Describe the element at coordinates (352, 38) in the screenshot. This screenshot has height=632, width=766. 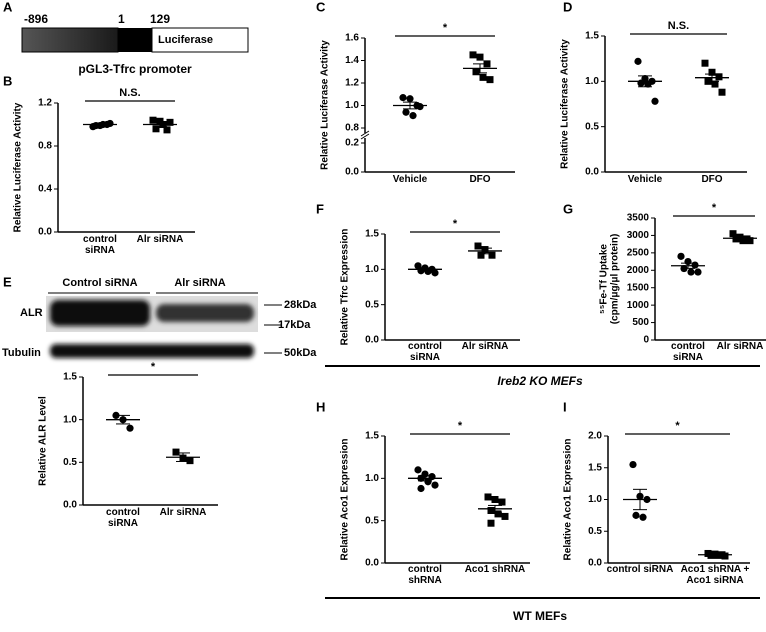
I see `y-tick-label: 1.6` at that location.